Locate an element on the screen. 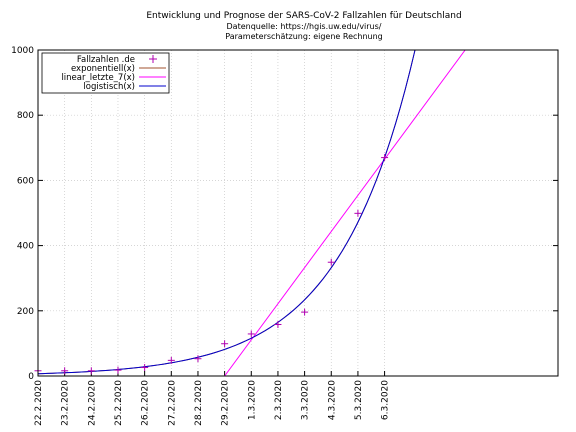  x-tick-label: 2.3.2020 is located at coordinates (279, 400).